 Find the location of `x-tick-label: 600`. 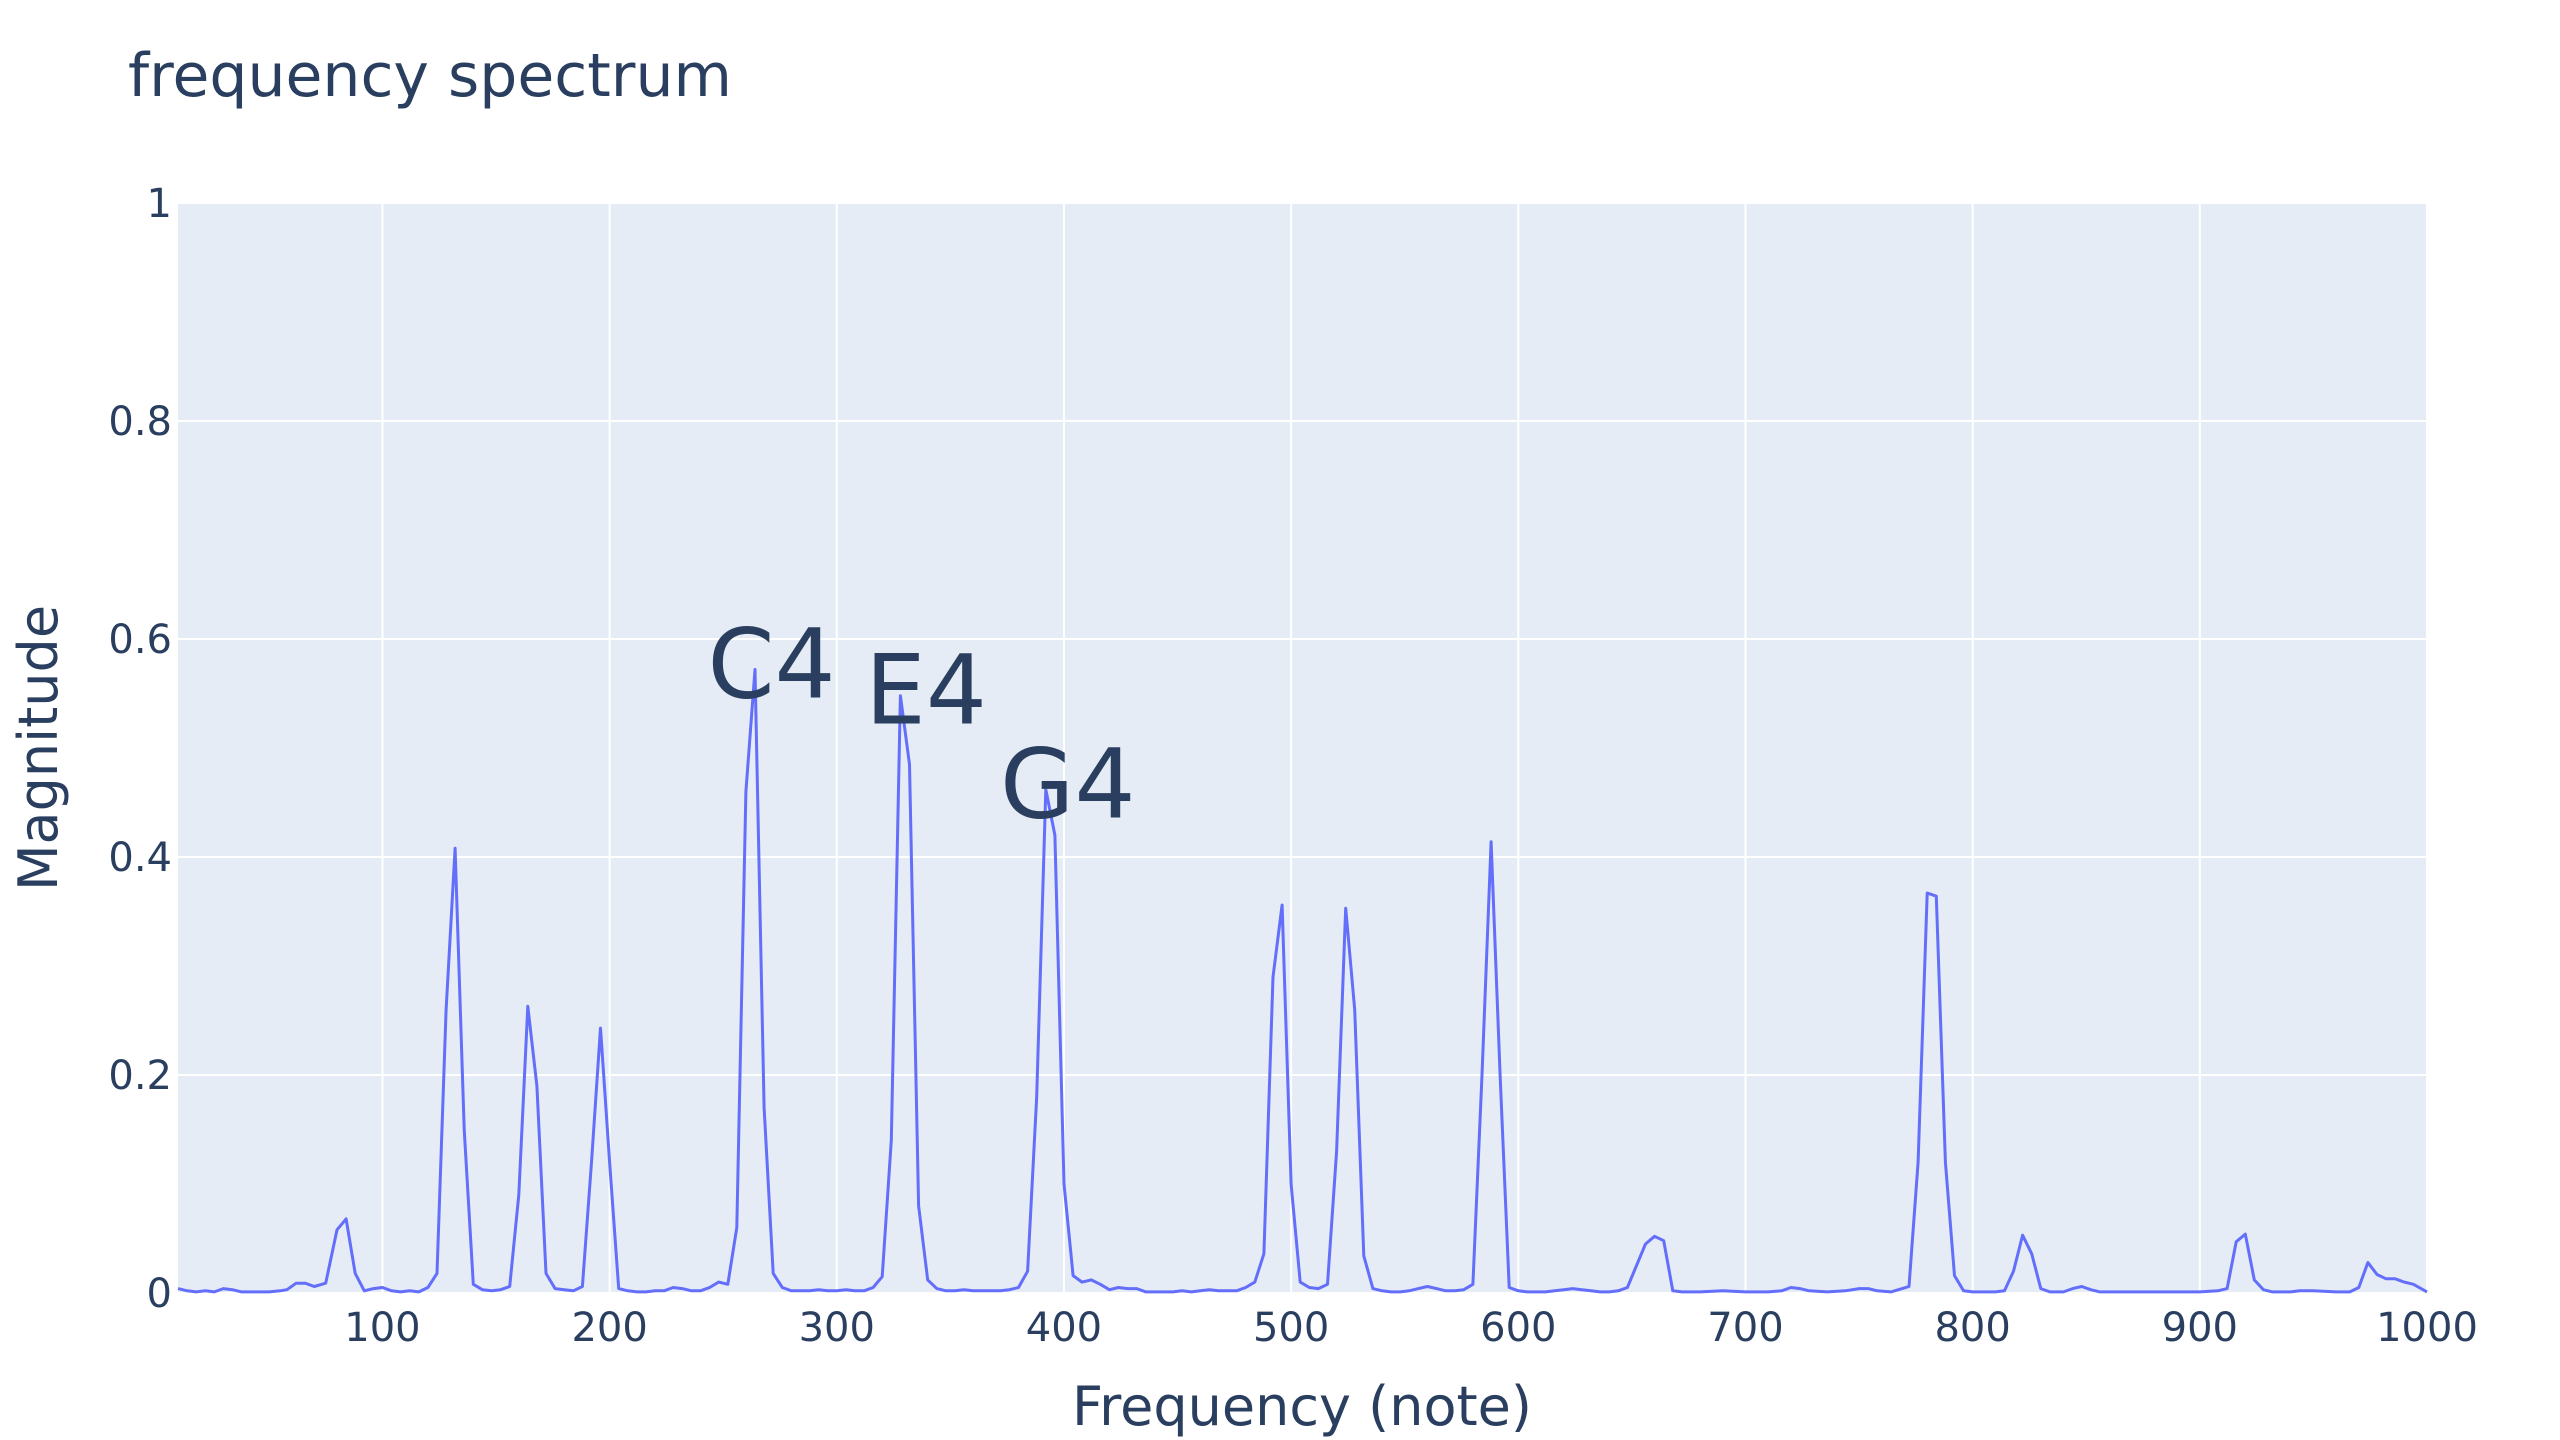

x-tick-label: 600 is located at coordinates (1518, 1328).